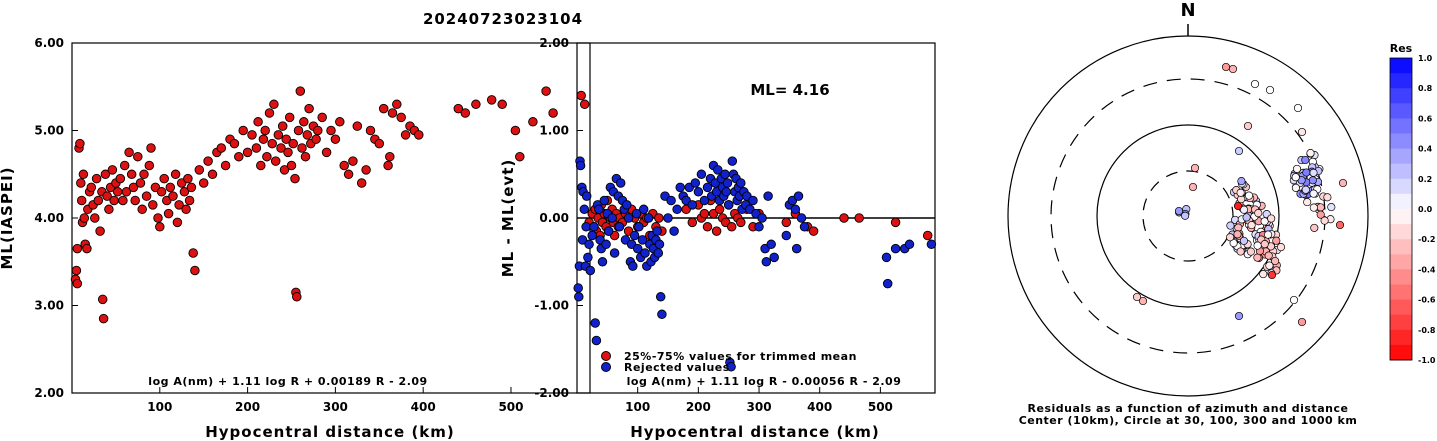 The height and width of the screenshot is (441, 1437). What do you see at coordinates (49, 306) in the screenshot?
I see `left-y-tick-label: 3.00` at bounding box center [49, 306].